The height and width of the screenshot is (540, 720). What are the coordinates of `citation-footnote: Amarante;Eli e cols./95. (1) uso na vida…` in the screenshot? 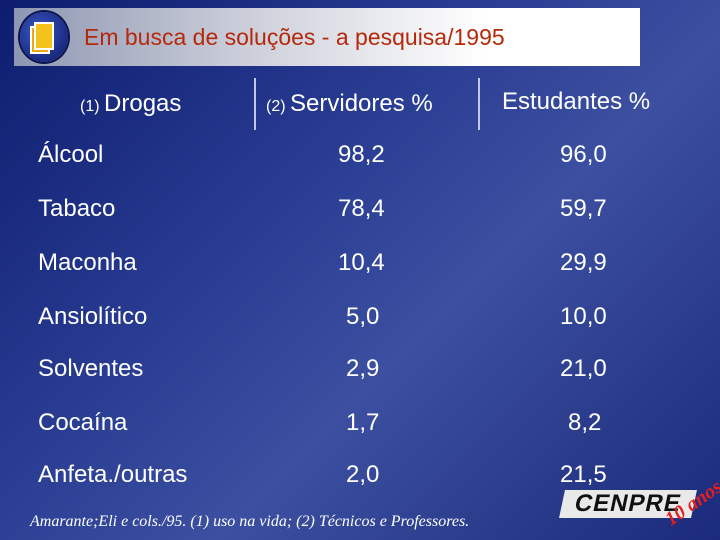 It's located at (250, 521).